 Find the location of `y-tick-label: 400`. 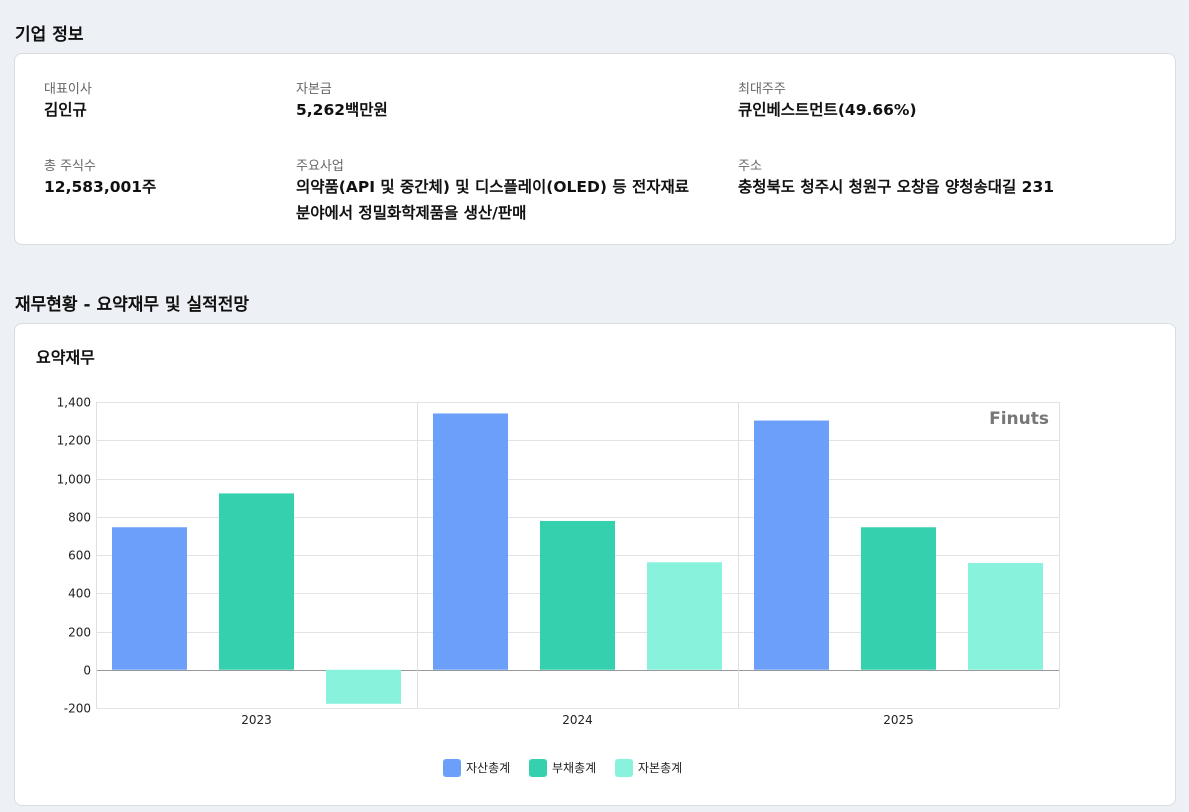

y-tick-label: 400 is located at coordinates (79, 594).